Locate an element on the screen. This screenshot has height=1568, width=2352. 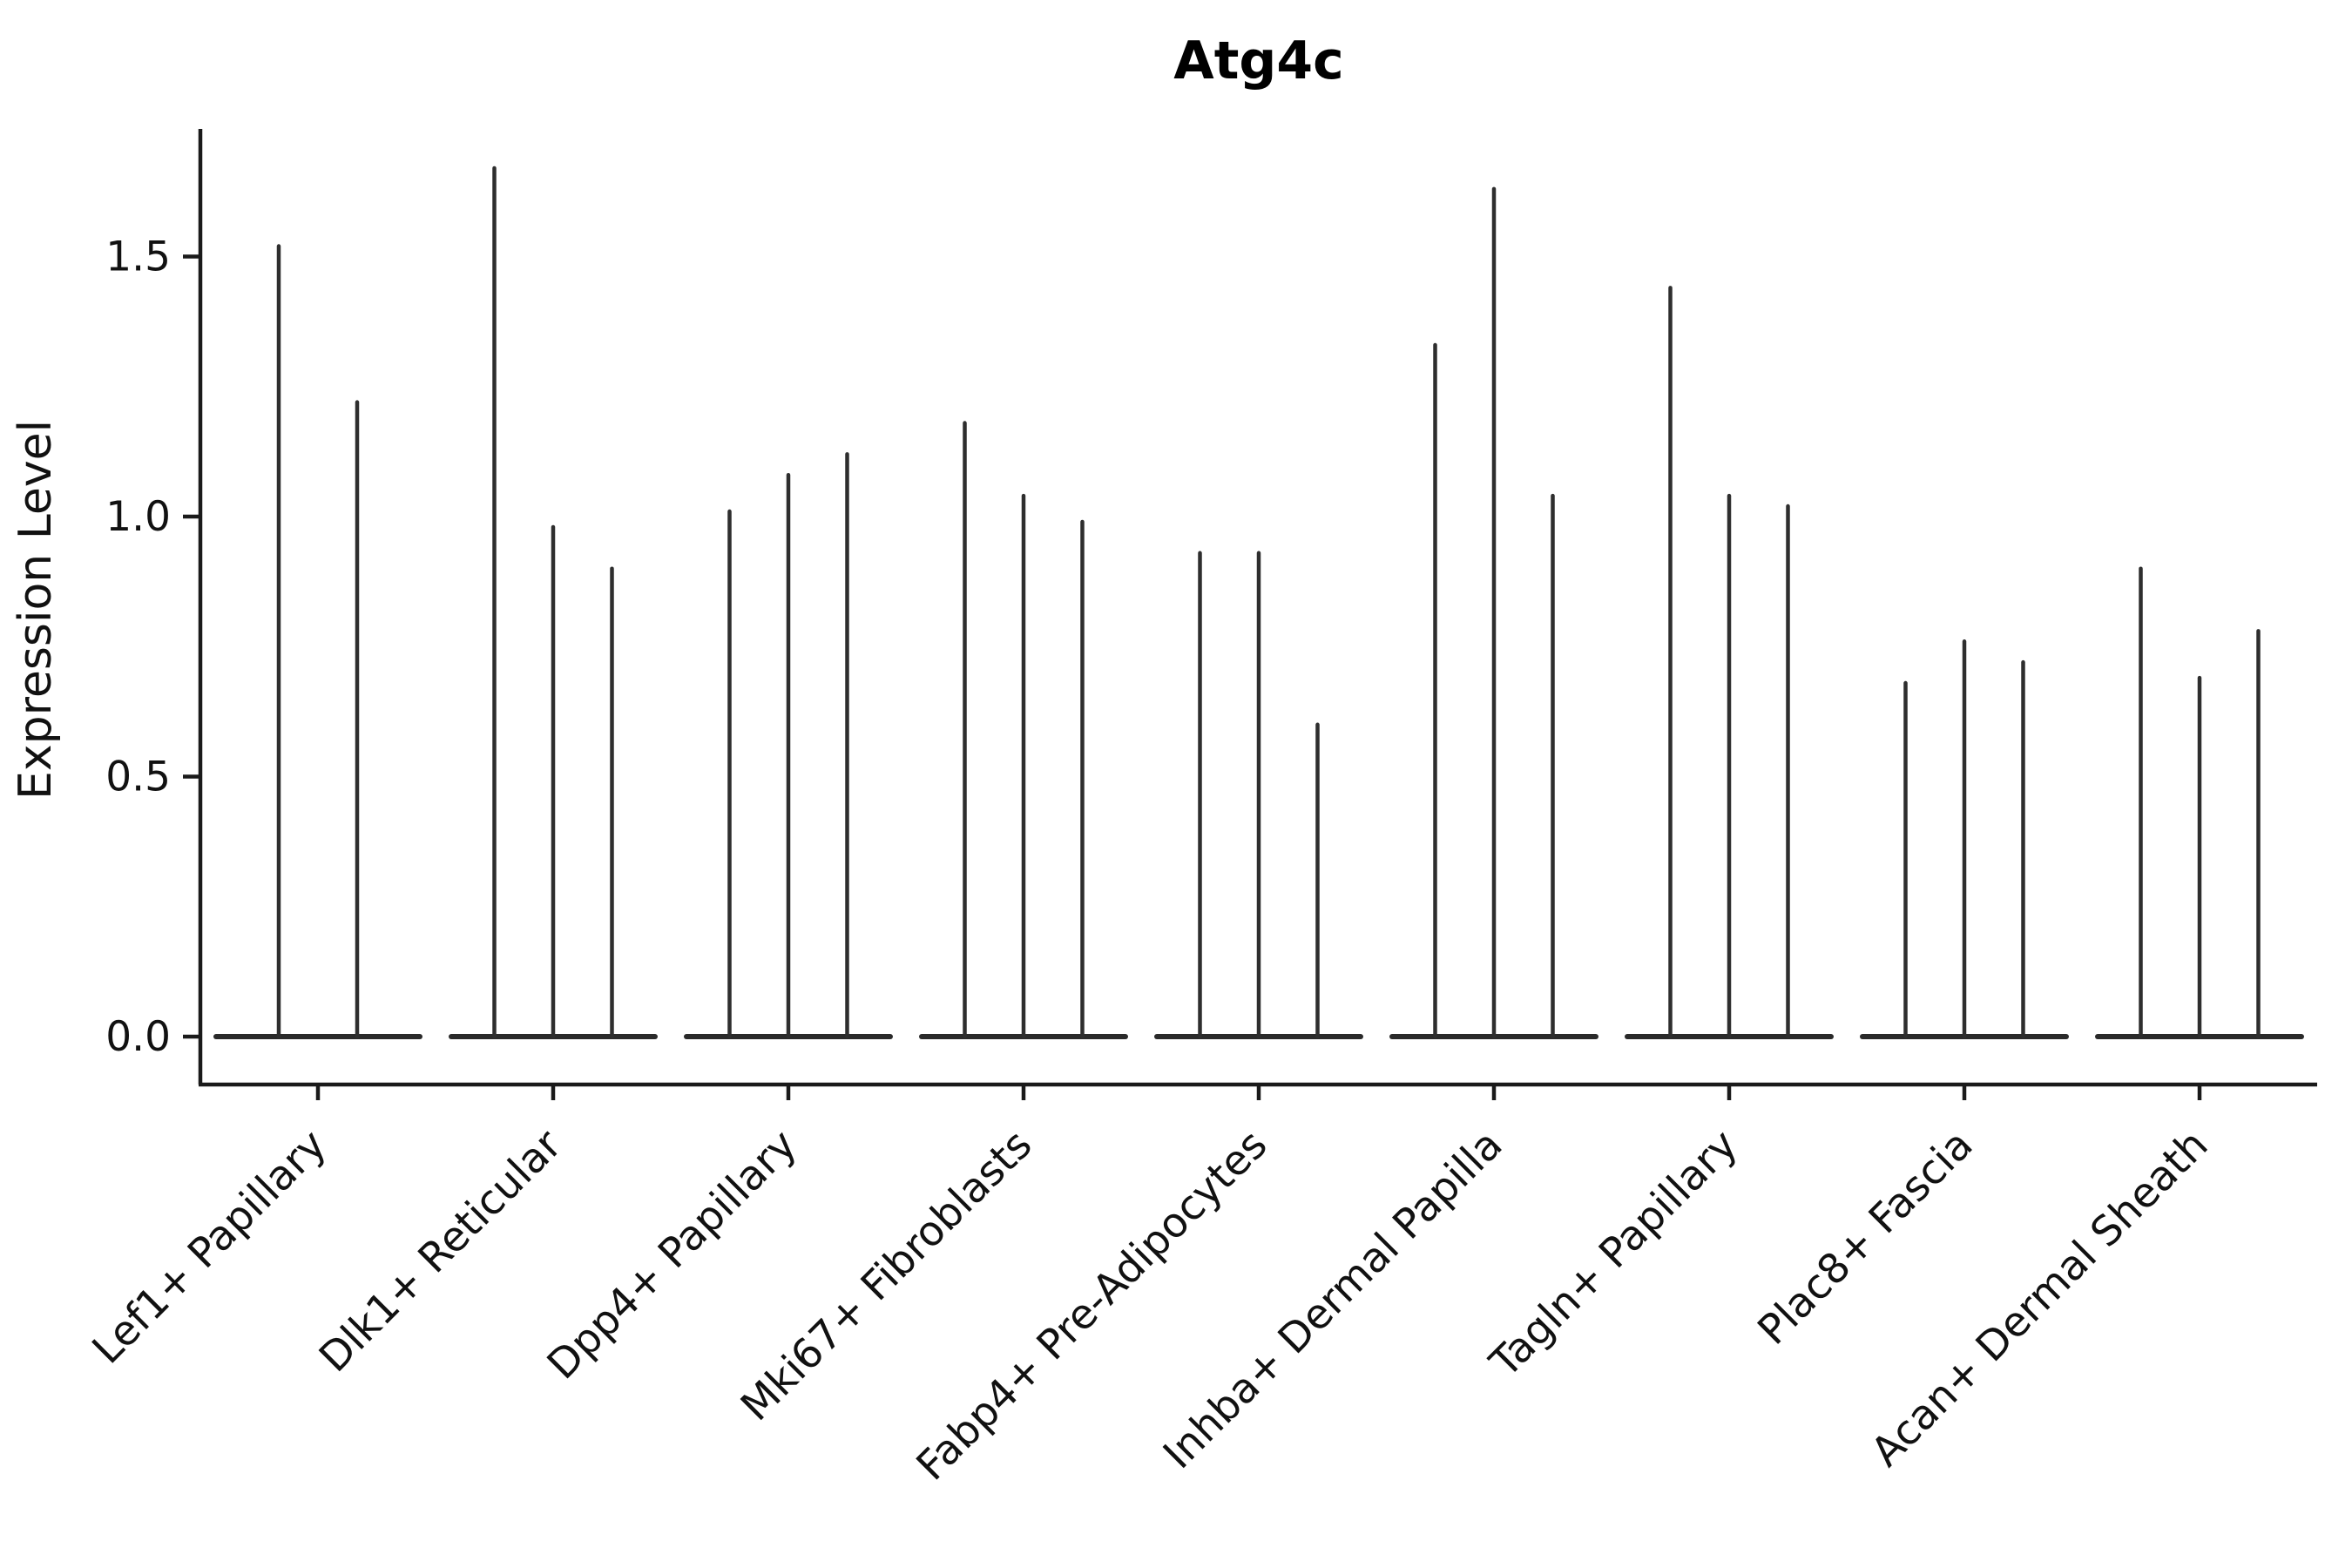
y-axis-label: Expression Level is located at coordinates (36, 610).